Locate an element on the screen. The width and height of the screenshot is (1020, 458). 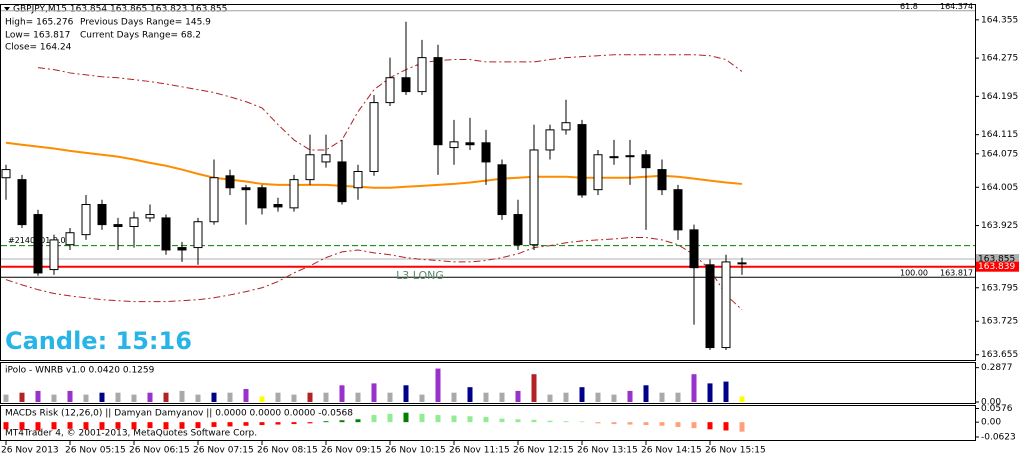
level-tag: 61.8 is located at coordinates (909, 6).